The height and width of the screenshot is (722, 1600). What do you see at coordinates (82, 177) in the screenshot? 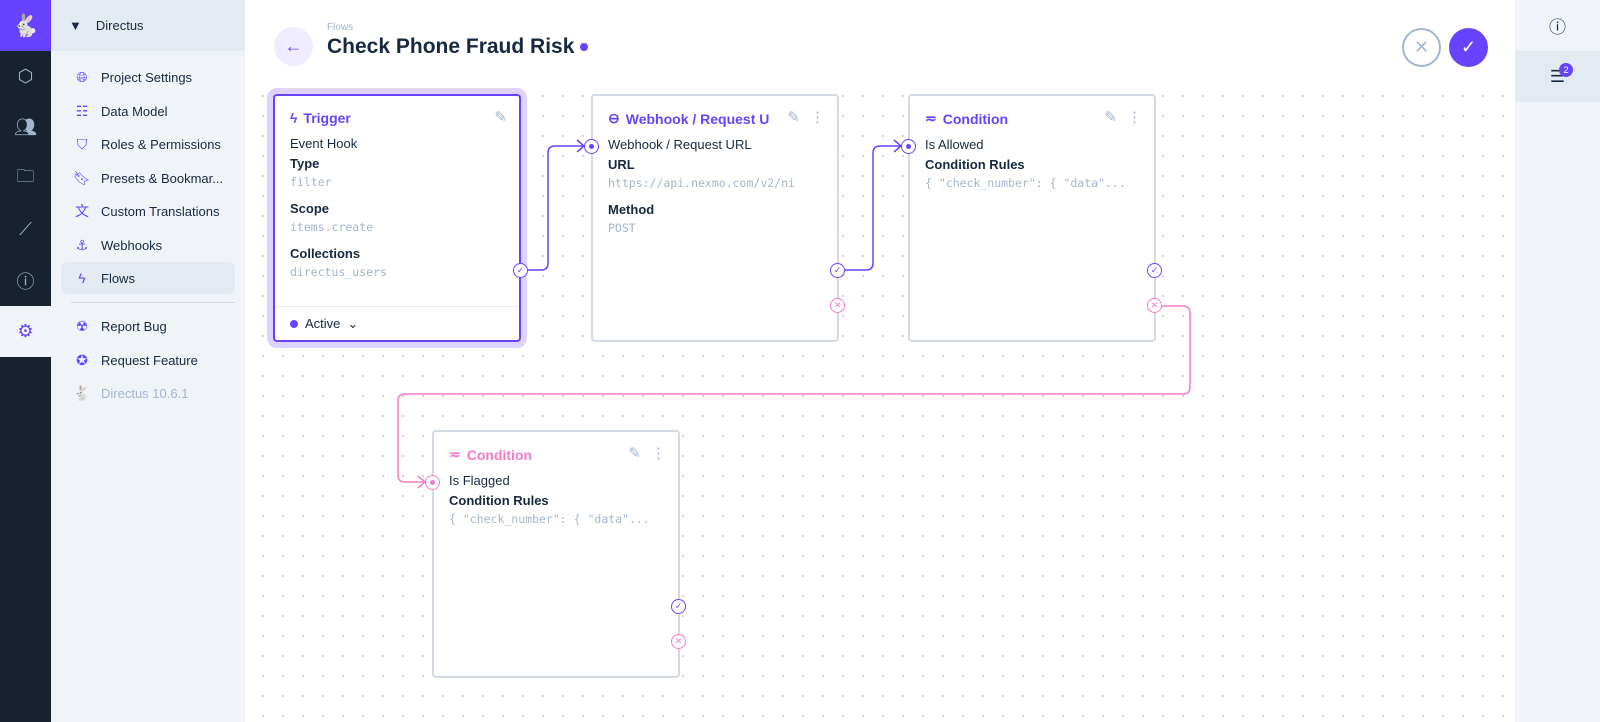
I see `bookmark-icon: 🔖︎` at bounding box center [82, 177].